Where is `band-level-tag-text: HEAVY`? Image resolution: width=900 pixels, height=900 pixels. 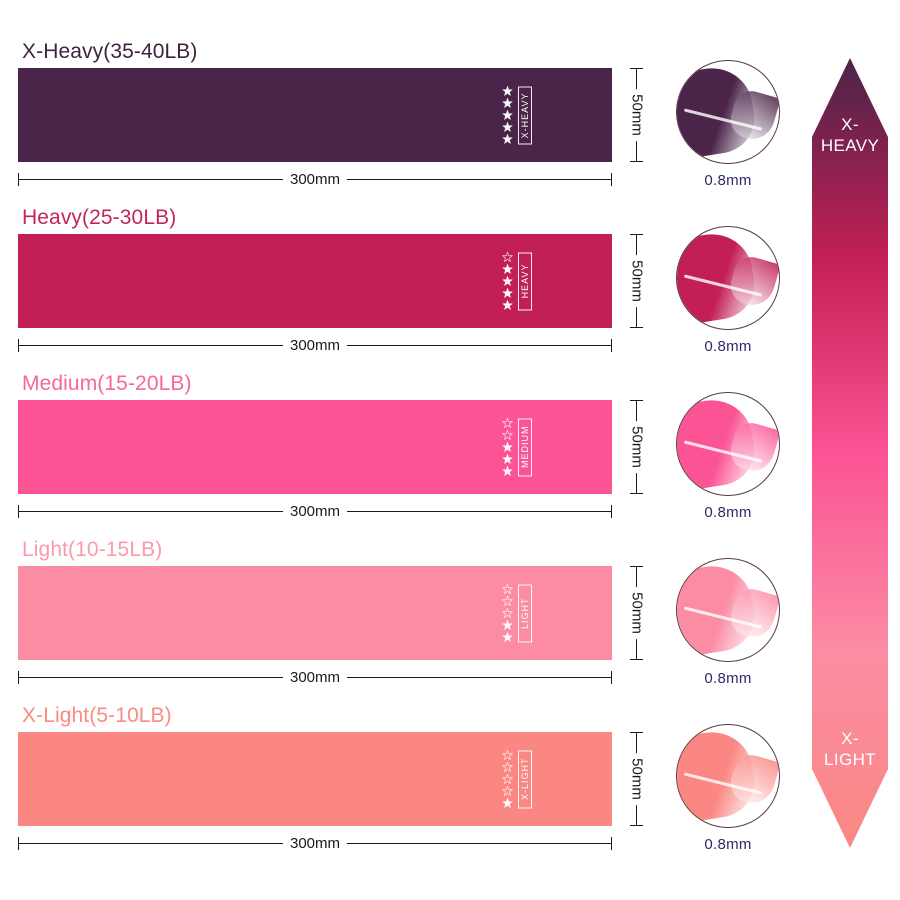 band-level-tag-text: HEAVY is located at coordinates (525, 281).